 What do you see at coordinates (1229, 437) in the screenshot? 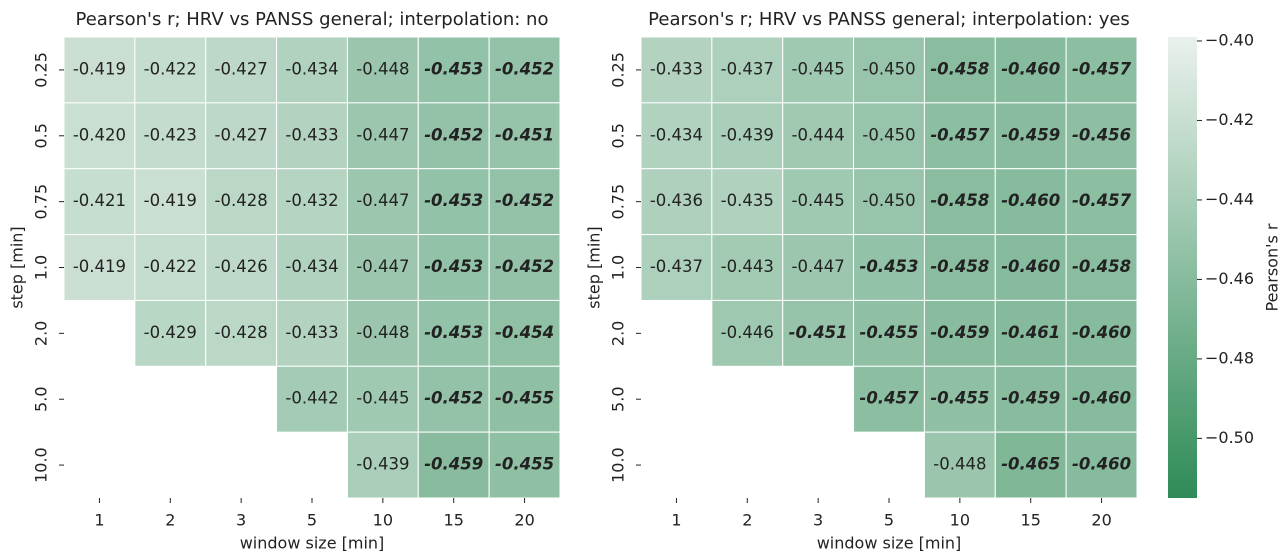
I see `colorbar-tick-label: −0.50` at bounding box center [1229, 437].